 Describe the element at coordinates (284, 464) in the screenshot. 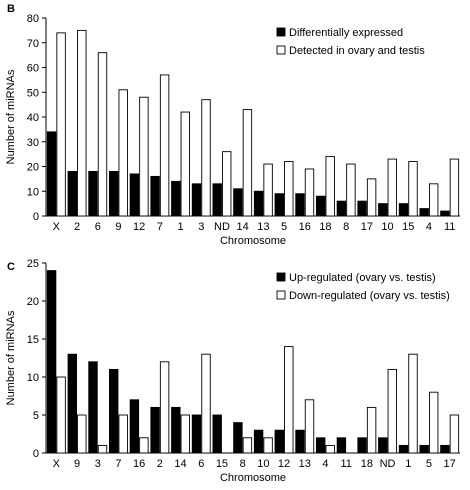

I see `x-tick-label: 12` at that location.